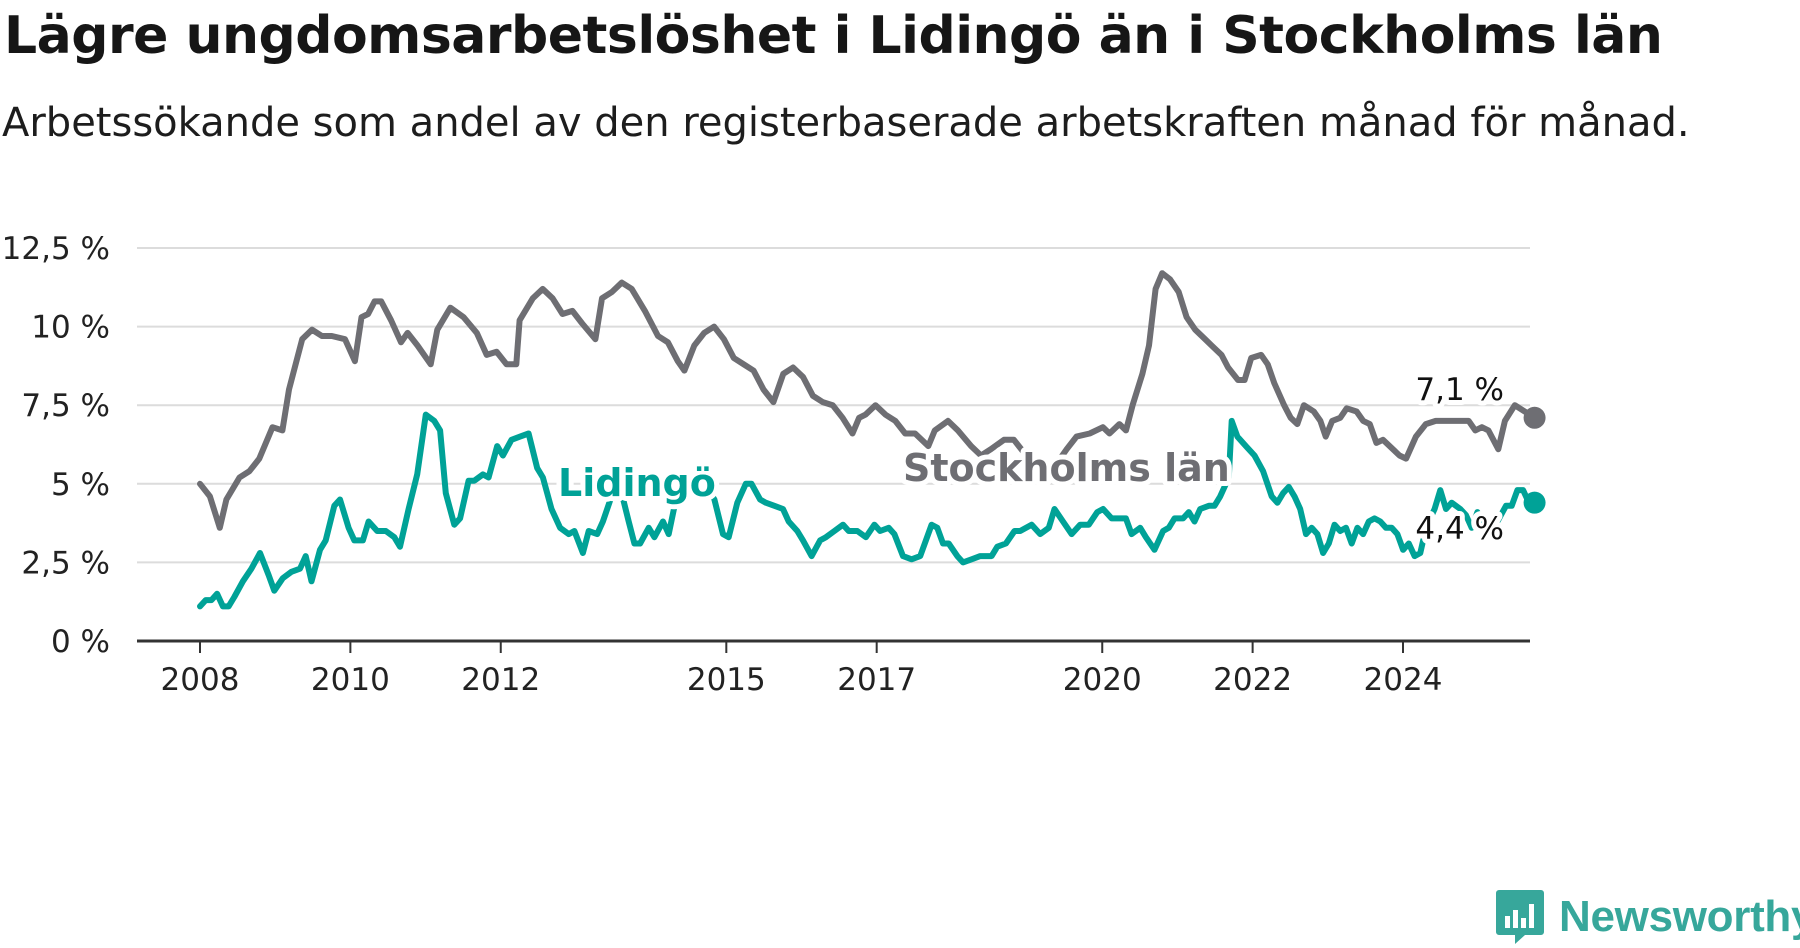  I want to click on newsworthy-chart-bubble-icon, so click(1520, 917).